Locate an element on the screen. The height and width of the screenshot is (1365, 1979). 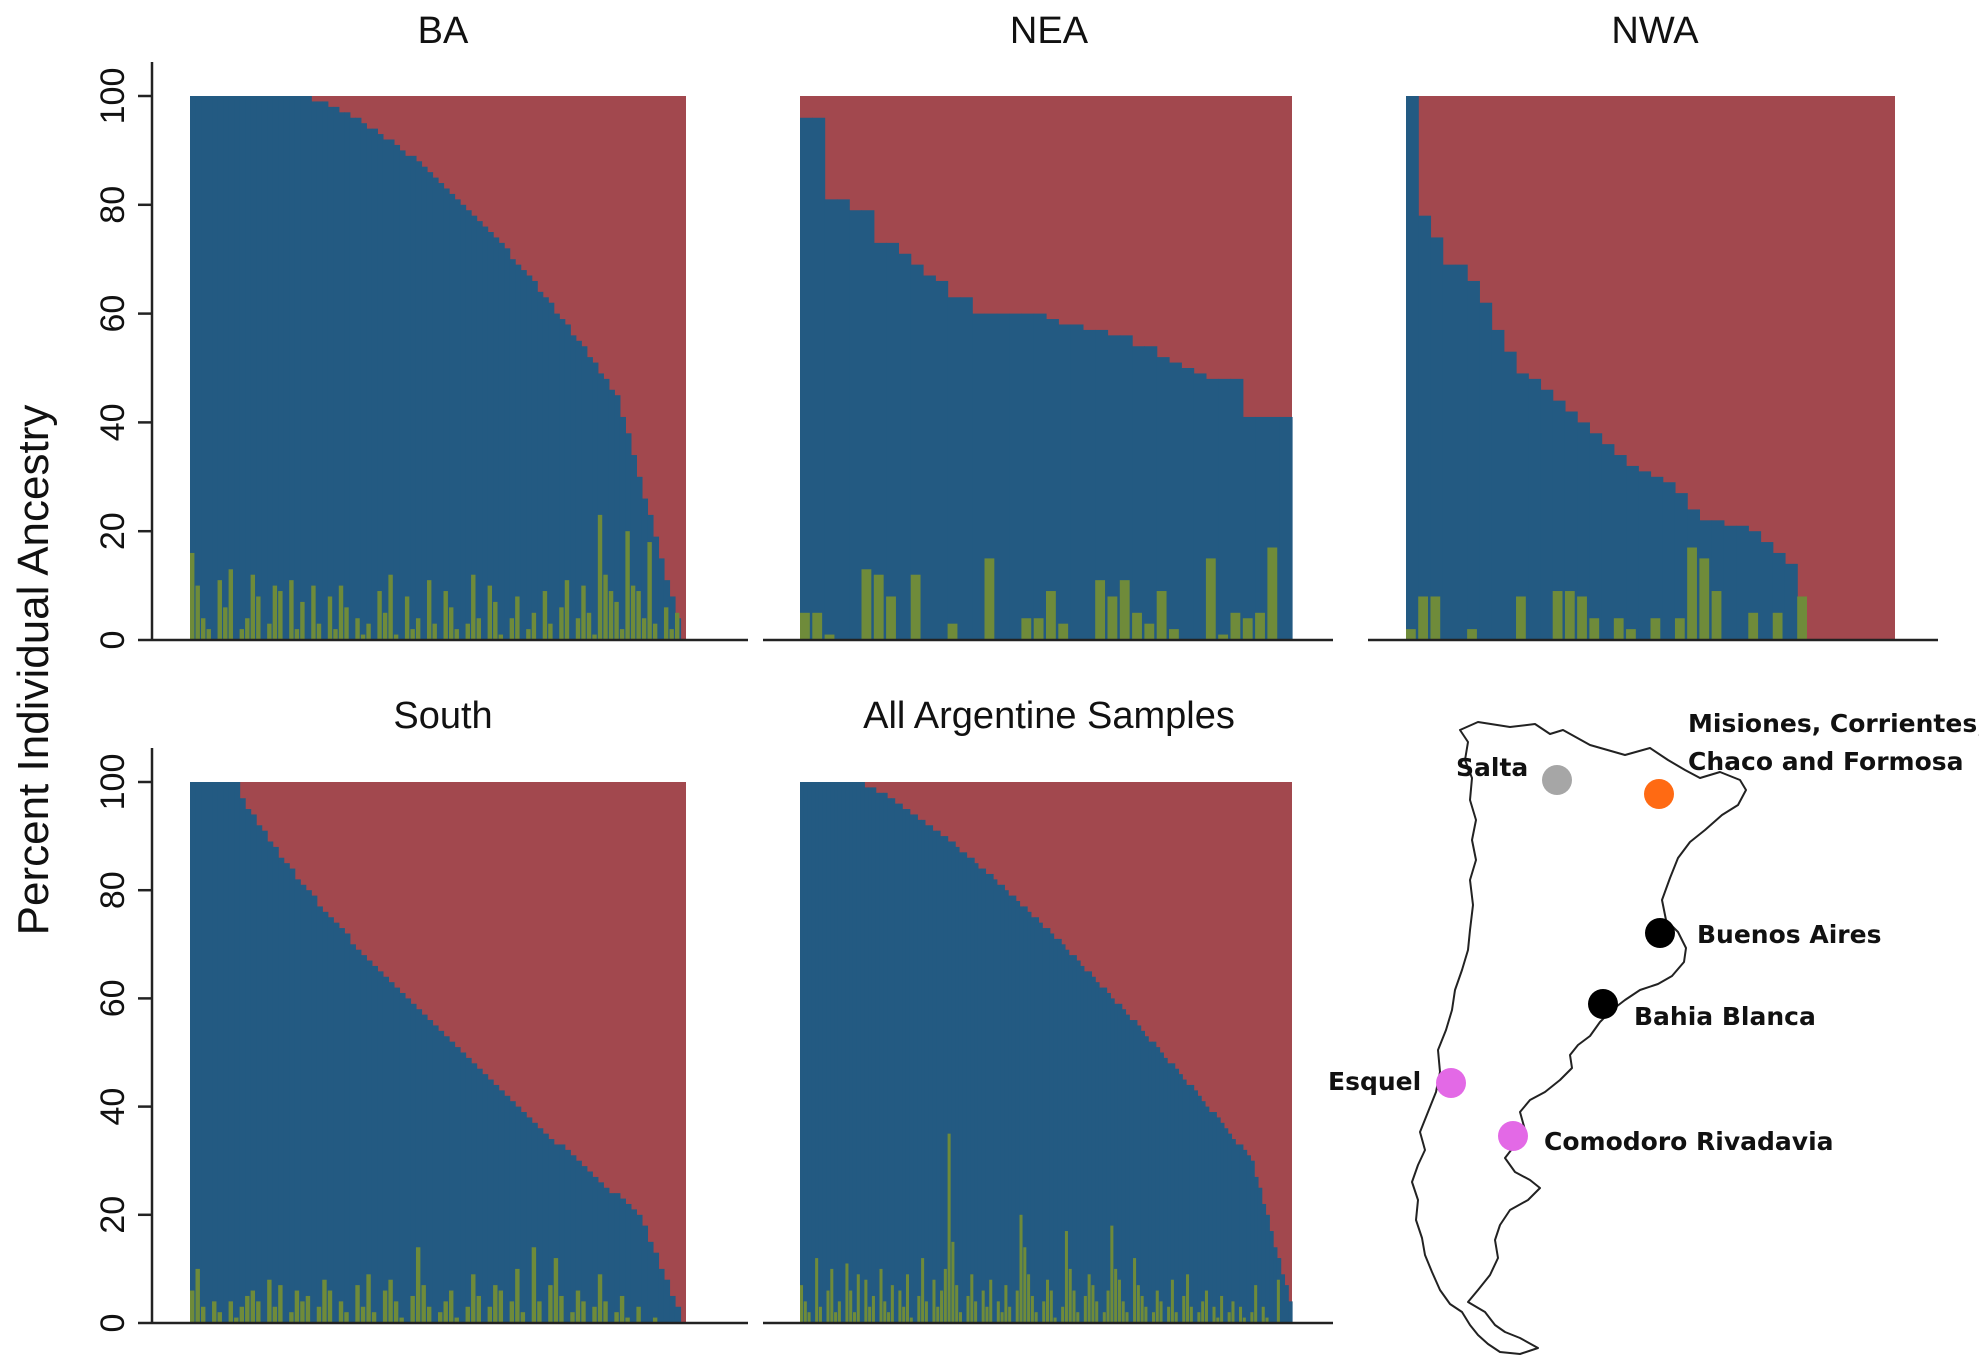
bahia-blanca-dot is located at coordinates (1603, 1004).